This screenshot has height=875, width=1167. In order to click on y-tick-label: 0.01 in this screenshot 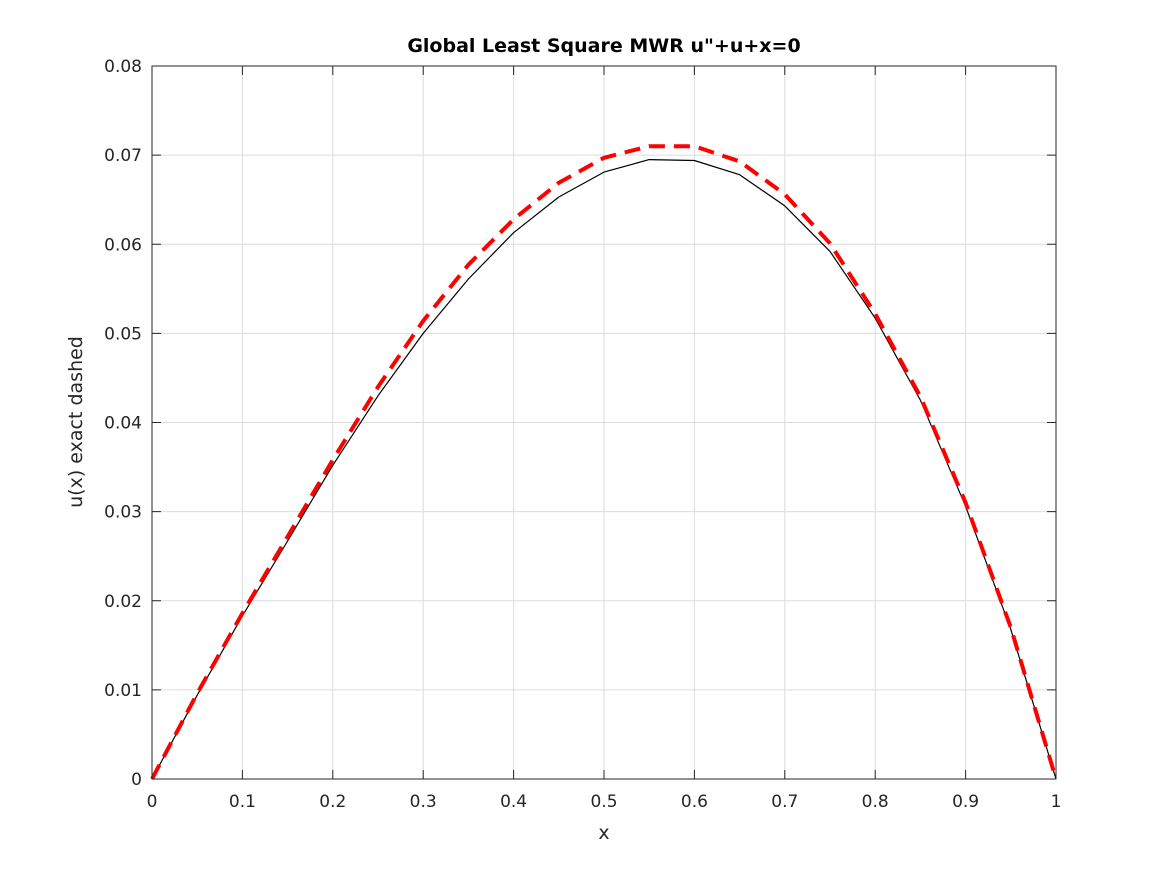, I will do `click(123, 691)`.